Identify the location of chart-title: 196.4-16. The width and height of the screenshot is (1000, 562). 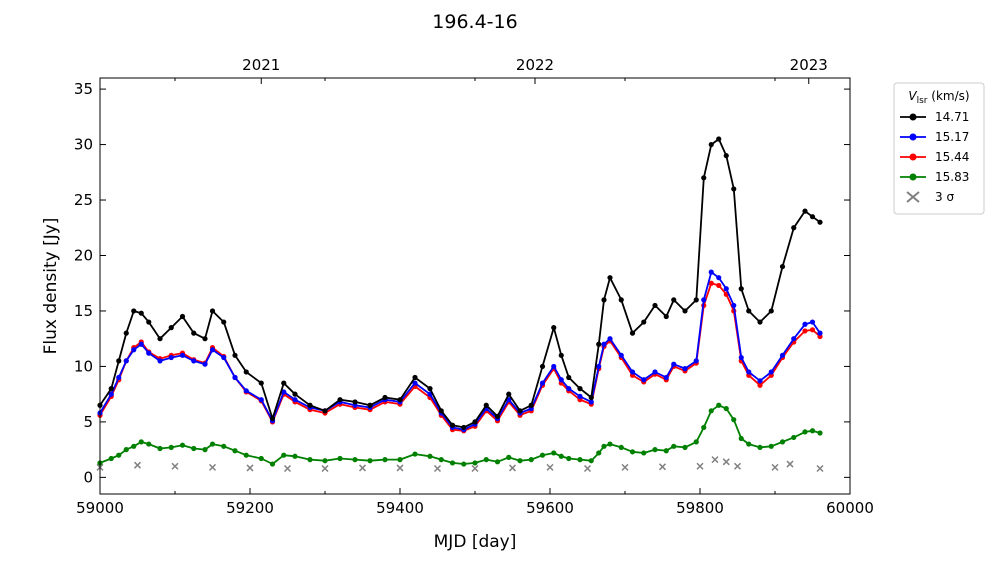
(474, 22).